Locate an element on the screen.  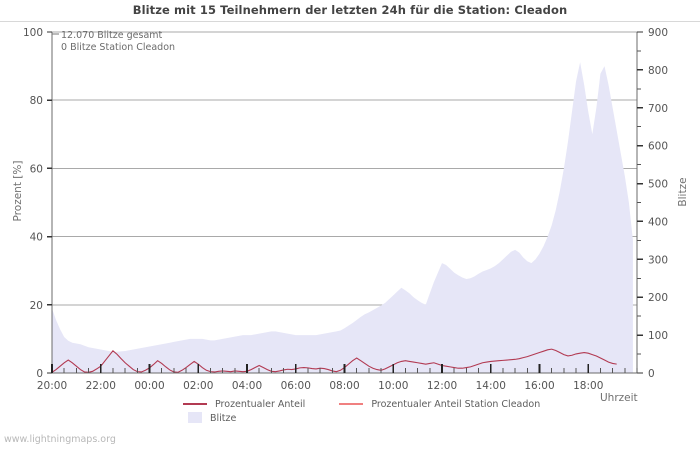
x-tick-label: 04:00 is located at coordinates (247, 386).